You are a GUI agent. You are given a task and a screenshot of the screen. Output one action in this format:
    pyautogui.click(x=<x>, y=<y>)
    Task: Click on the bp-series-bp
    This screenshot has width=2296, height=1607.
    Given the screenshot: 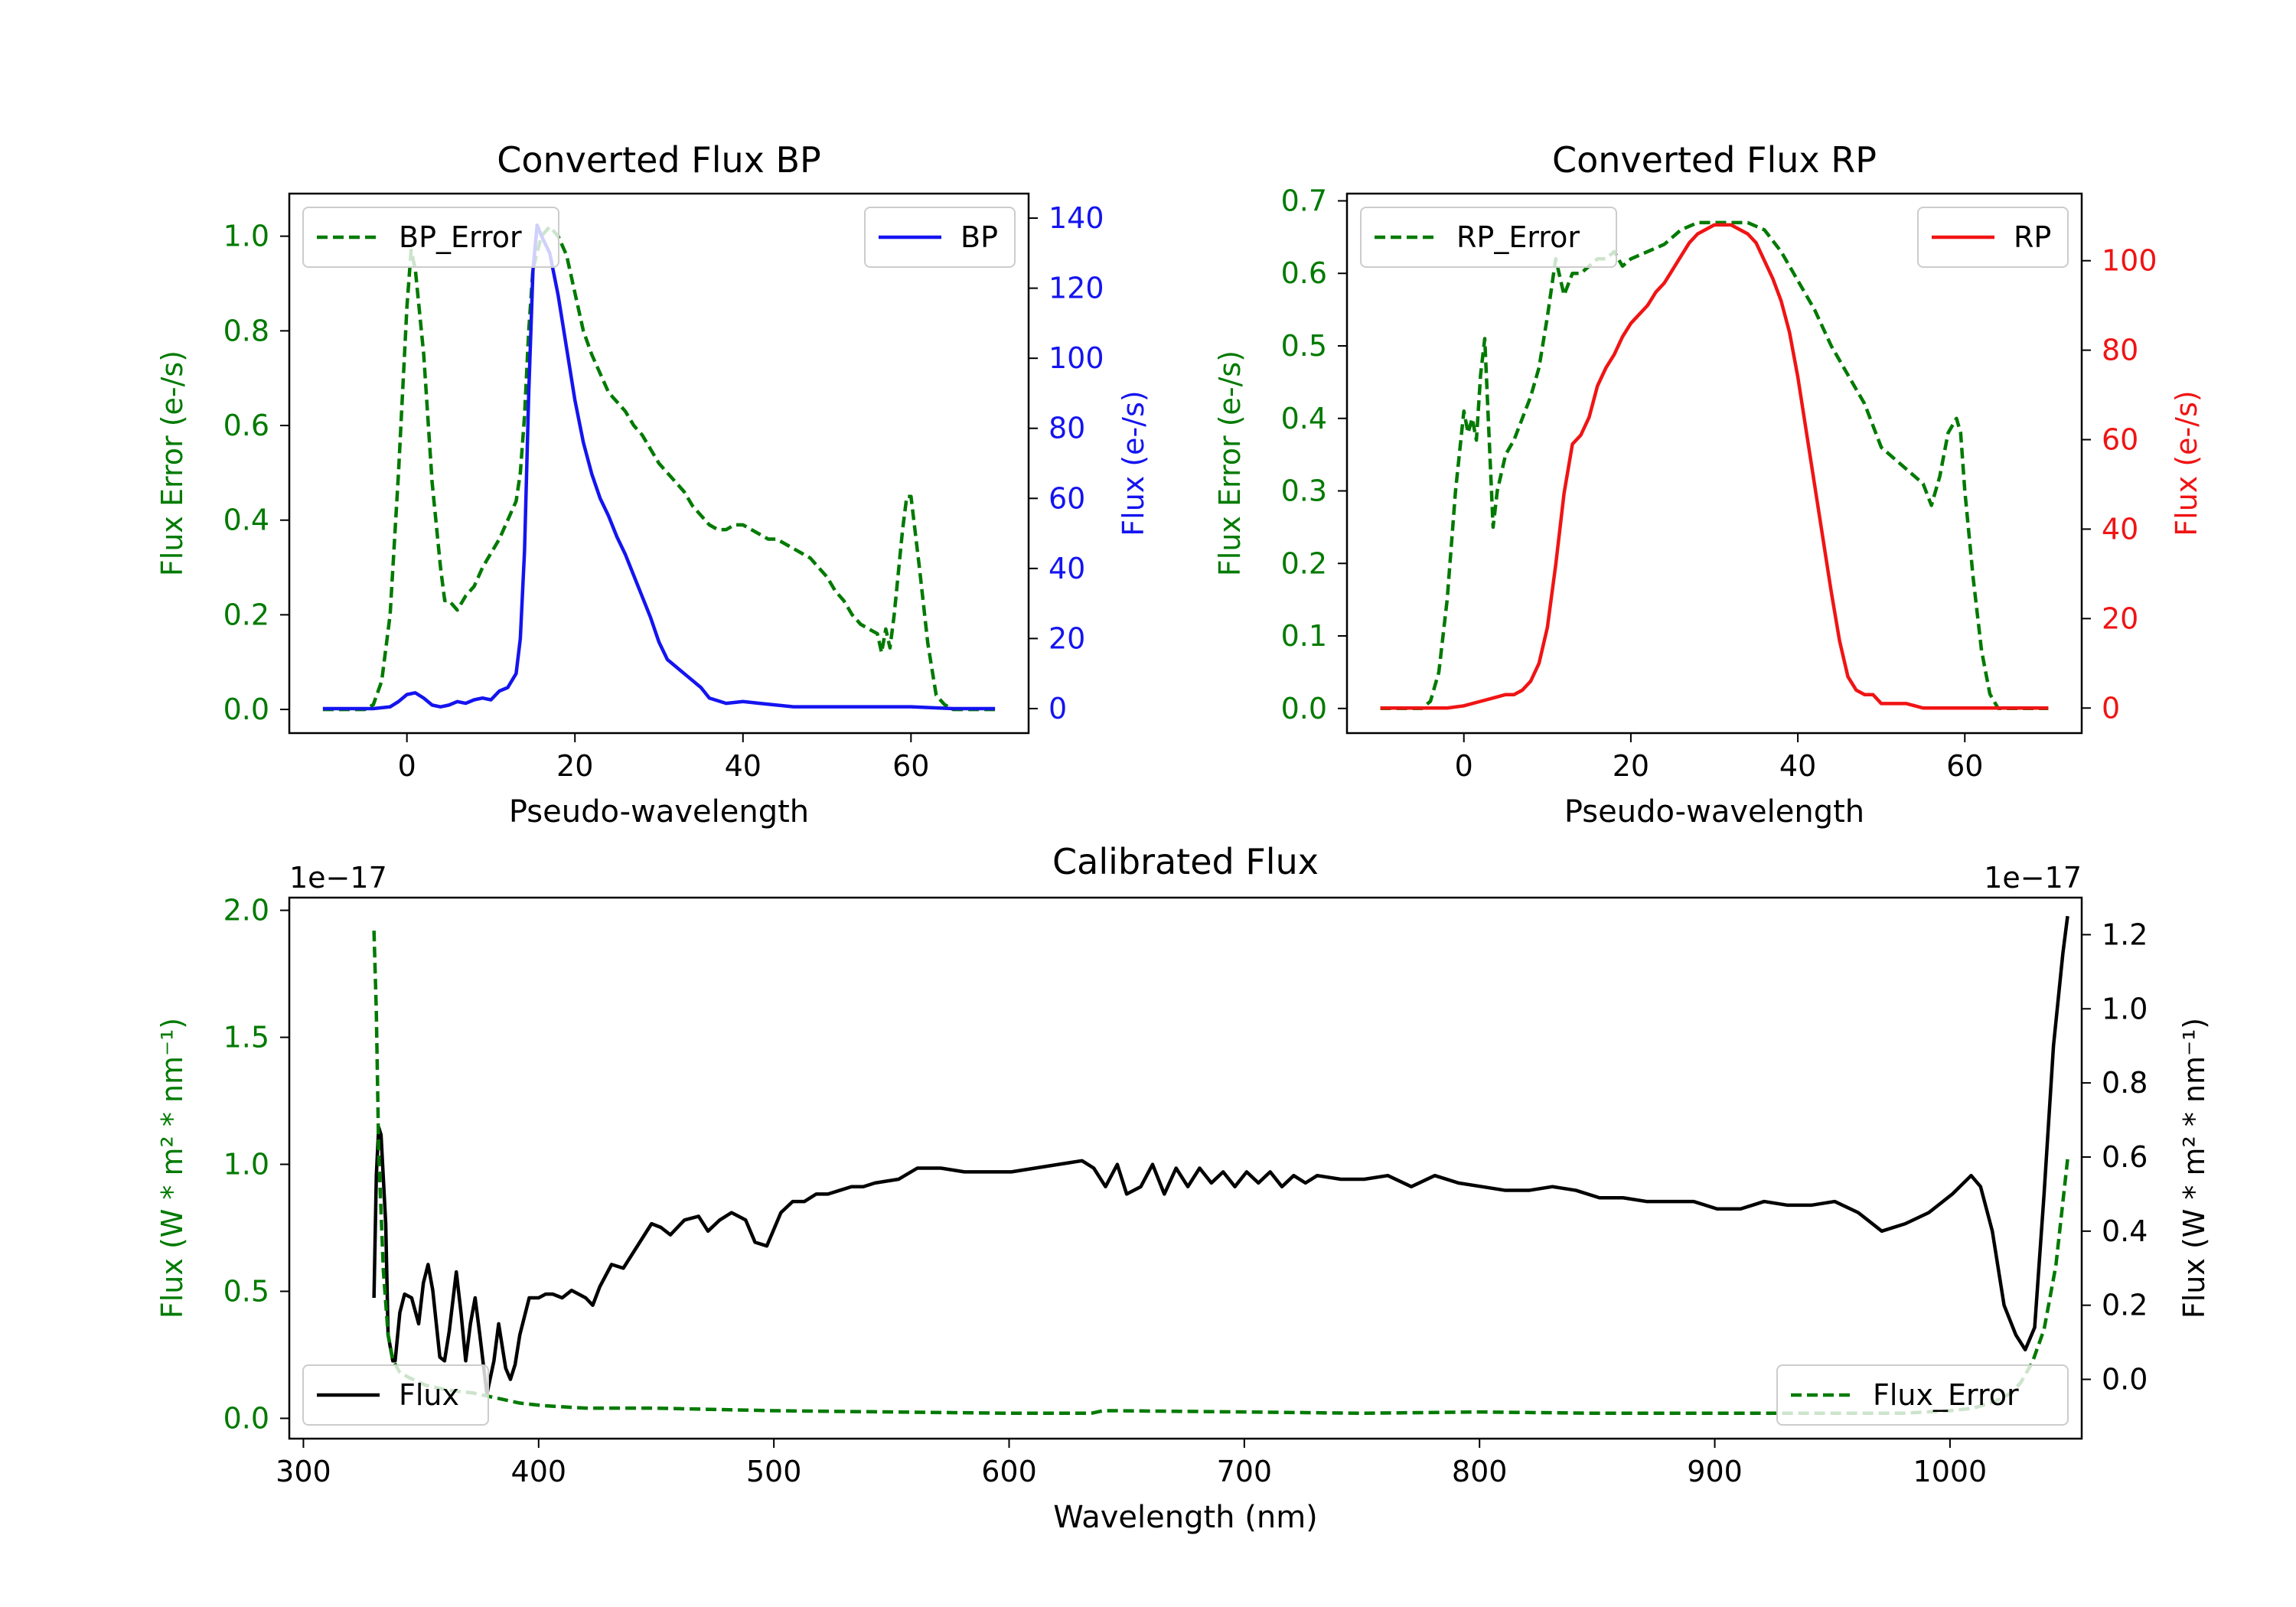 What is the action you would take?
    pyautogui.click(x=659, y=467)
    